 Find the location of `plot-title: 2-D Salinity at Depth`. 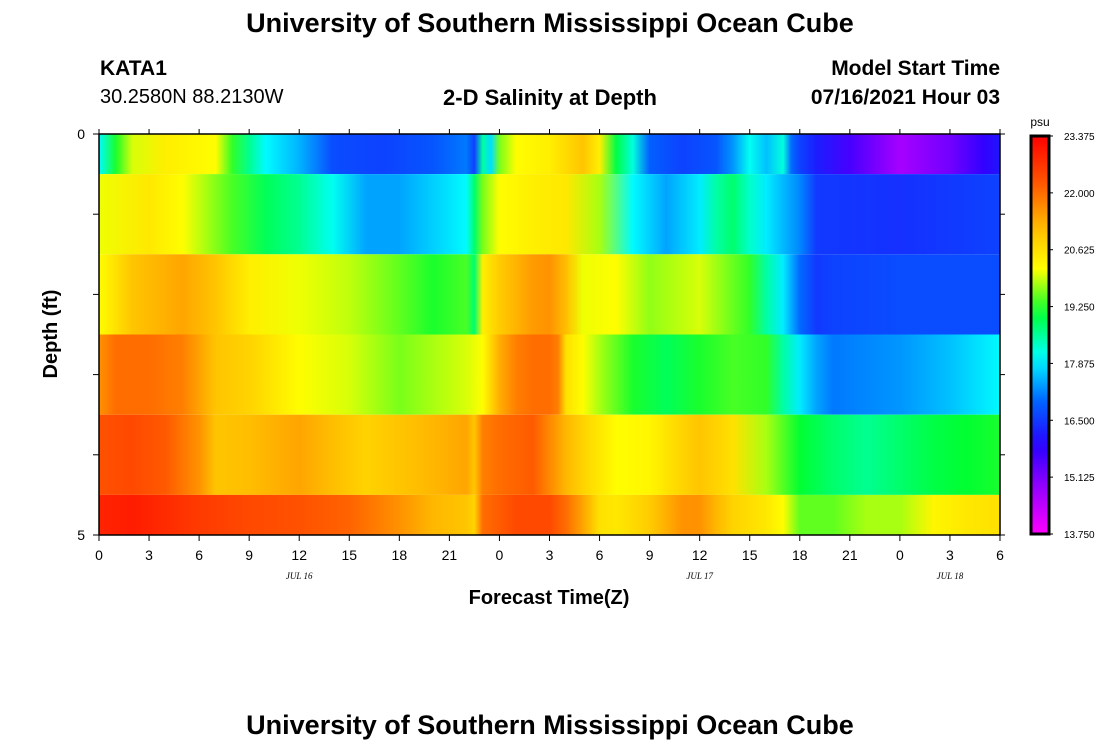

plot-title: 2-D Salinity at Depth is located at coordinates (550, 97).